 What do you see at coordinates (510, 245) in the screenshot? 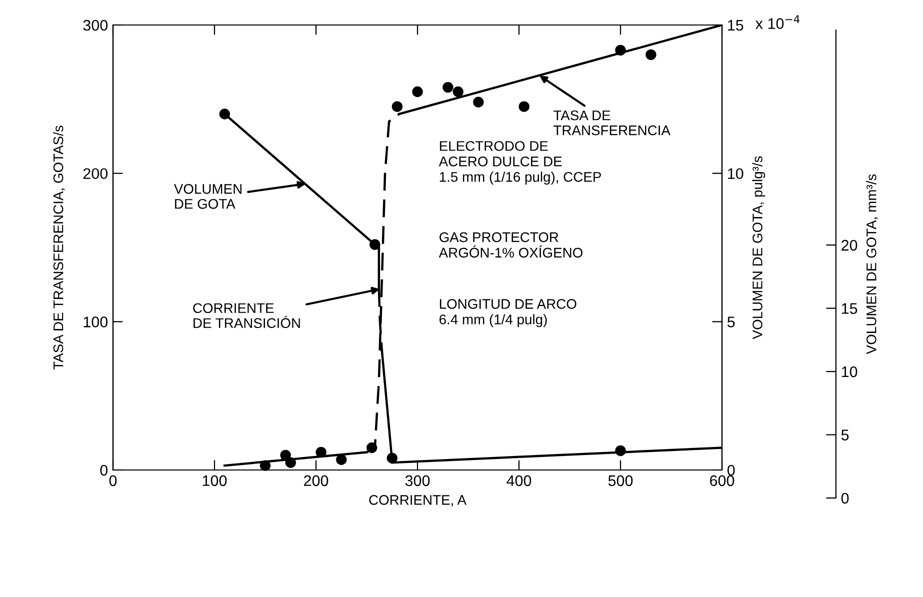
I see `annotation: GAS PROTECTOR ARGÓN-1% OXÍGENO` at bounding box center [510, 245].